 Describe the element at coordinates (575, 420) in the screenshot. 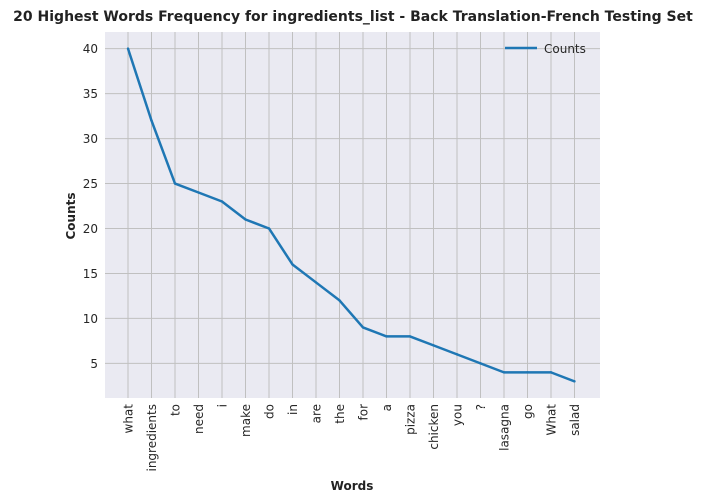

I see `x-tick-label: salad` at that location.